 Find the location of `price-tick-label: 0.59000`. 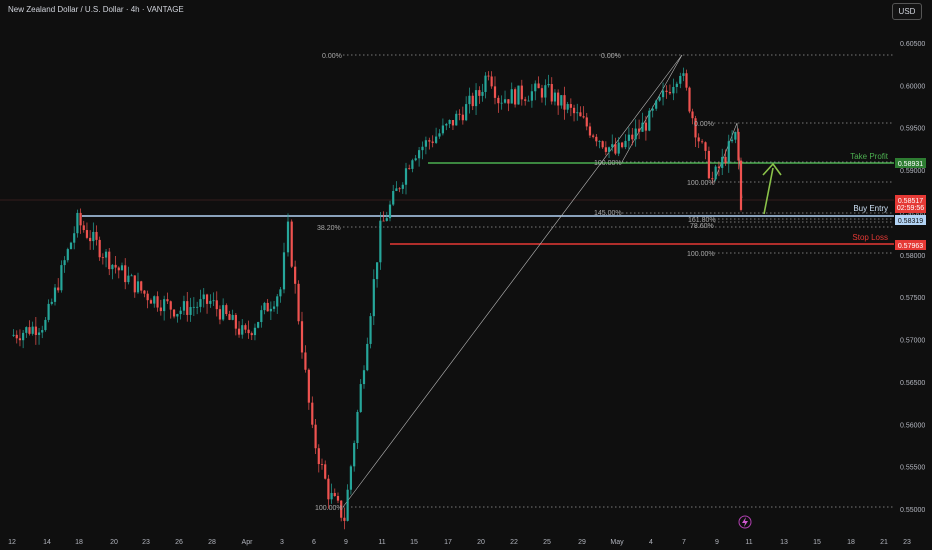

price-tick-label: 0.59000 is located at coordinates (912, 171).